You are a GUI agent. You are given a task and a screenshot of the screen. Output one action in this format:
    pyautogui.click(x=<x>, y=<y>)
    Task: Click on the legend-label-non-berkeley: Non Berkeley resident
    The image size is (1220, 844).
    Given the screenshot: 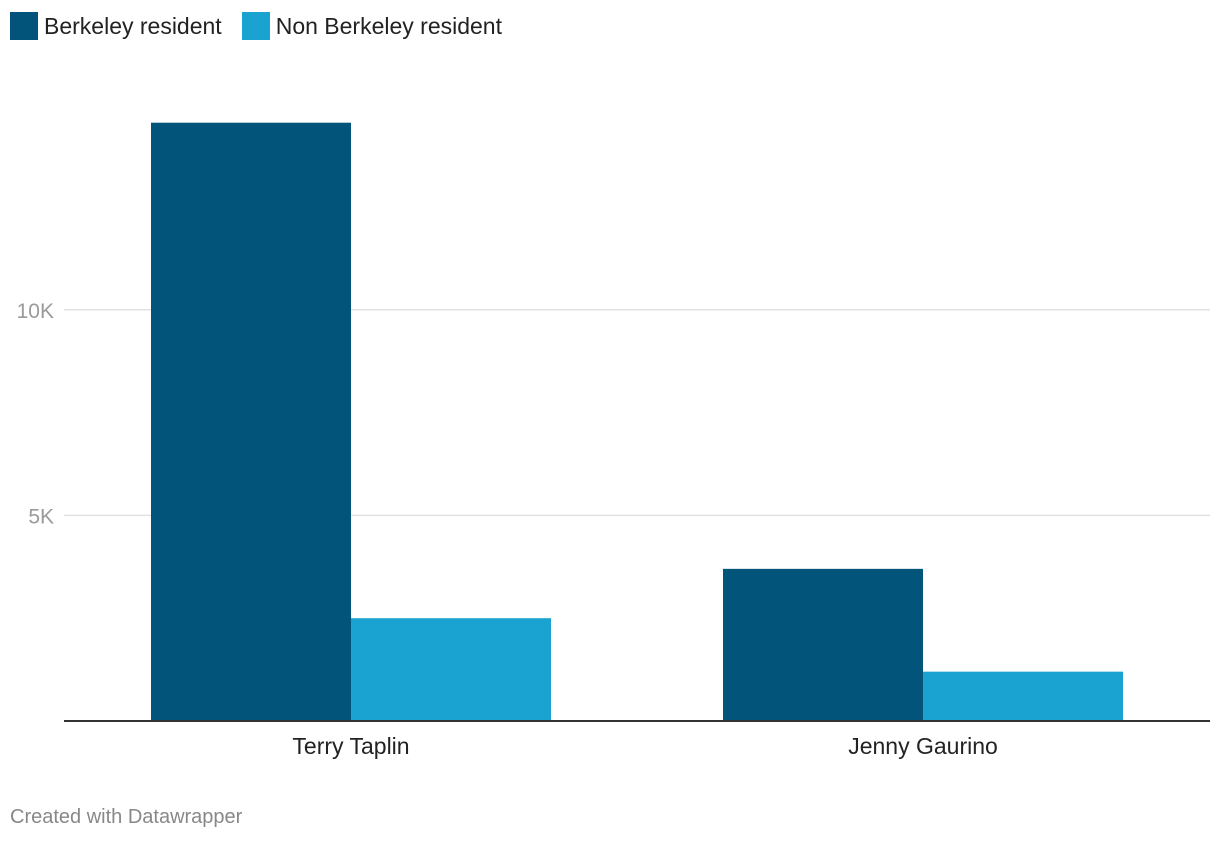 What is the action you would take?
    pyautogui.click(x=388, y=25)
    